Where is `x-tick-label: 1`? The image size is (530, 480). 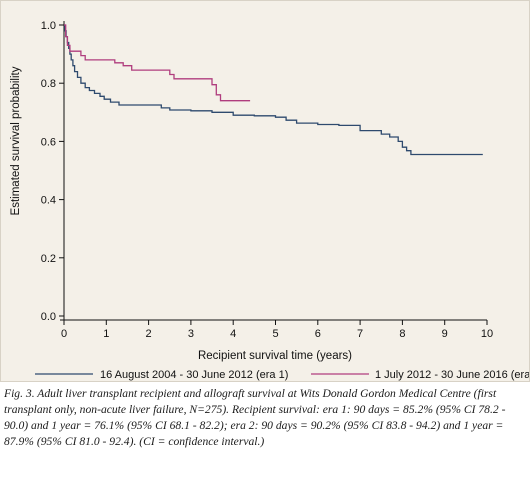 x-tick-label: 1 is located at coordinates (106, 334).